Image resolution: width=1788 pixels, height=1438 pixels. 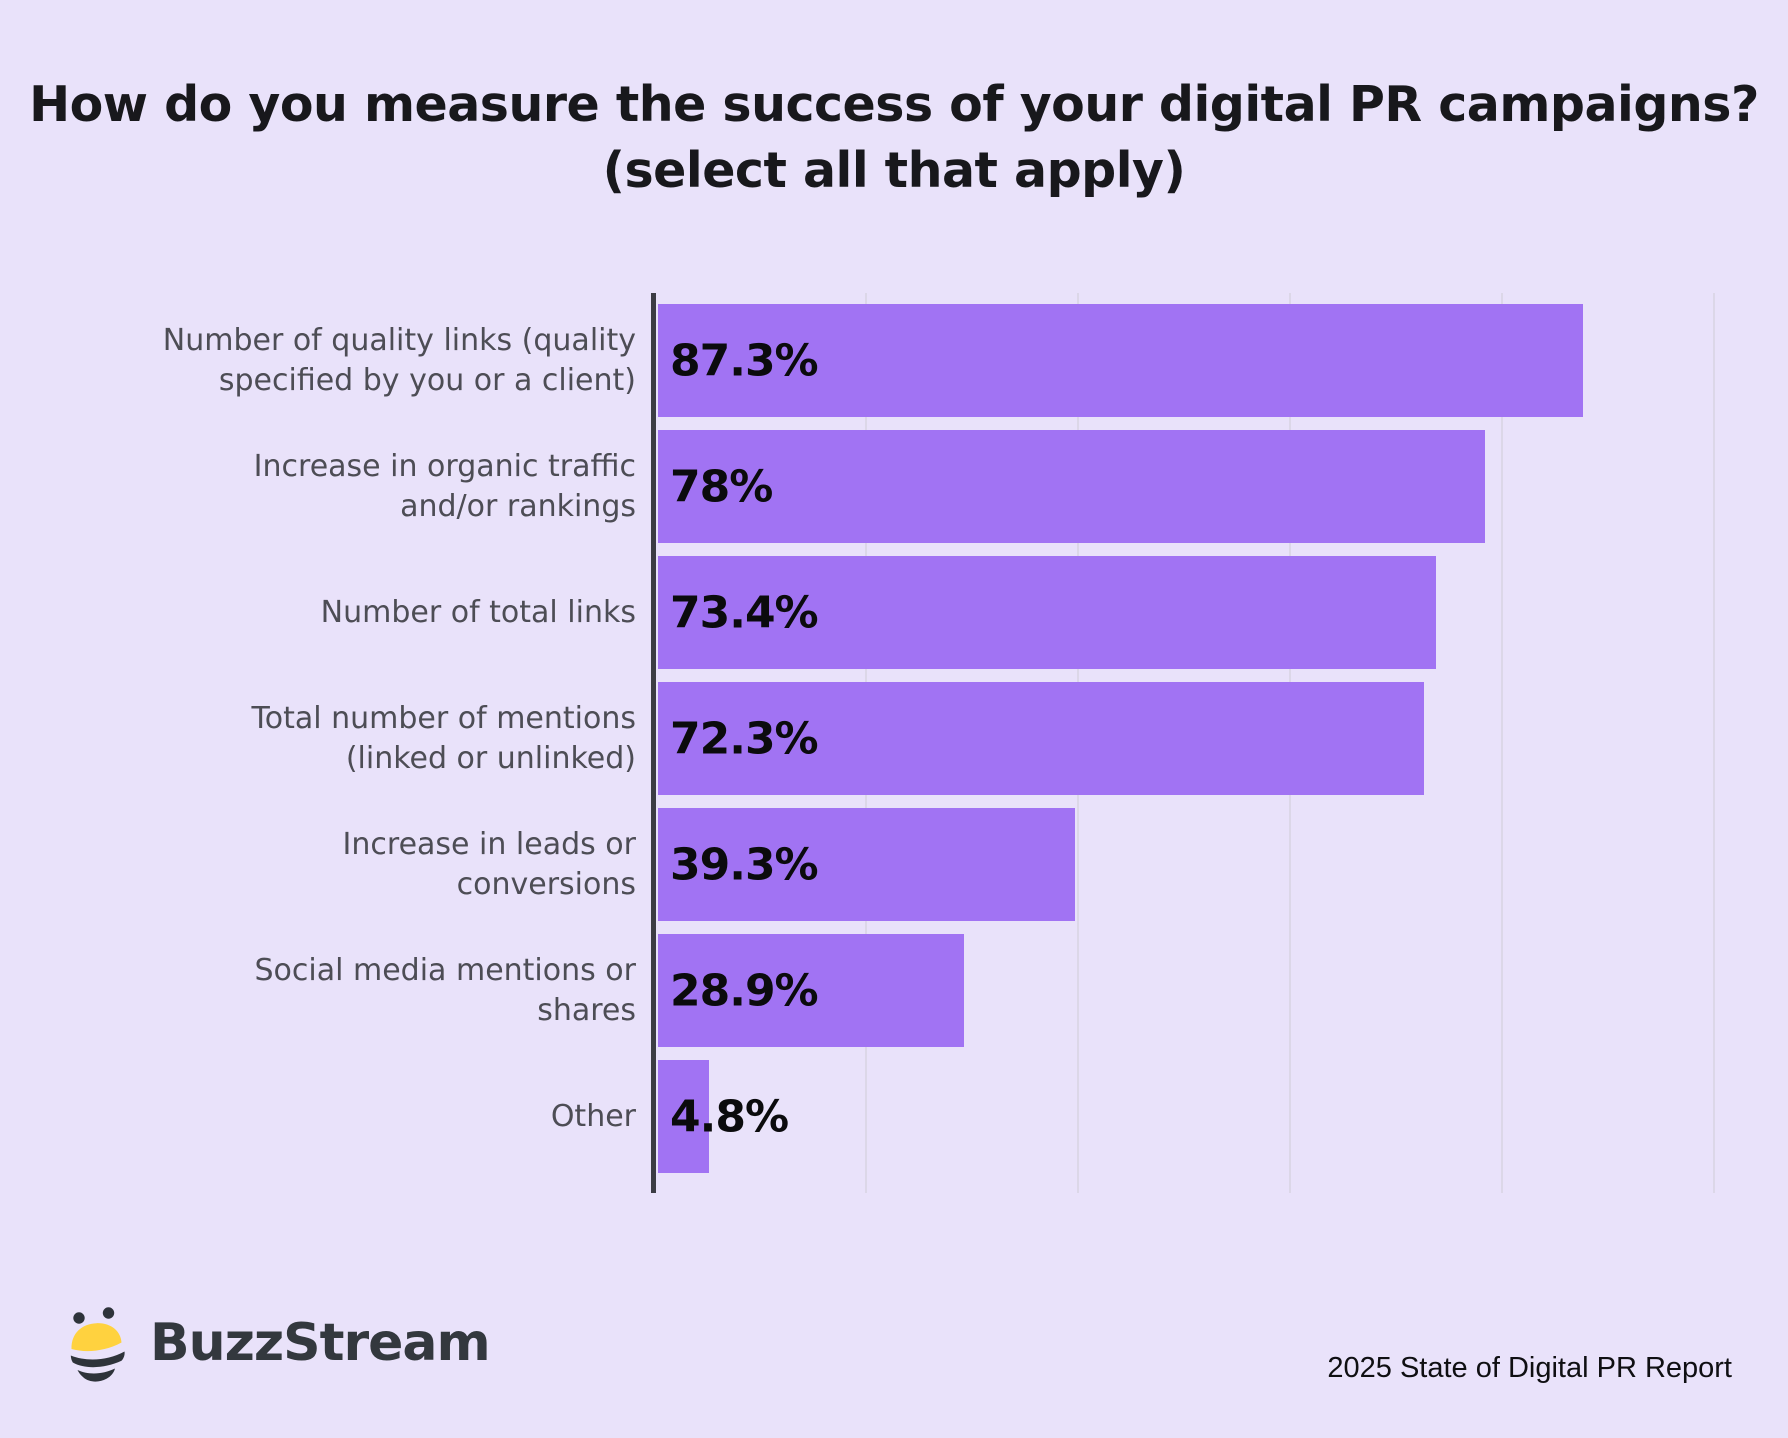 What do you see at coordinates (489, 864) in the screenshot?
I see `category-label: Increase in leads or conversions` at bounding box center [489, 864].